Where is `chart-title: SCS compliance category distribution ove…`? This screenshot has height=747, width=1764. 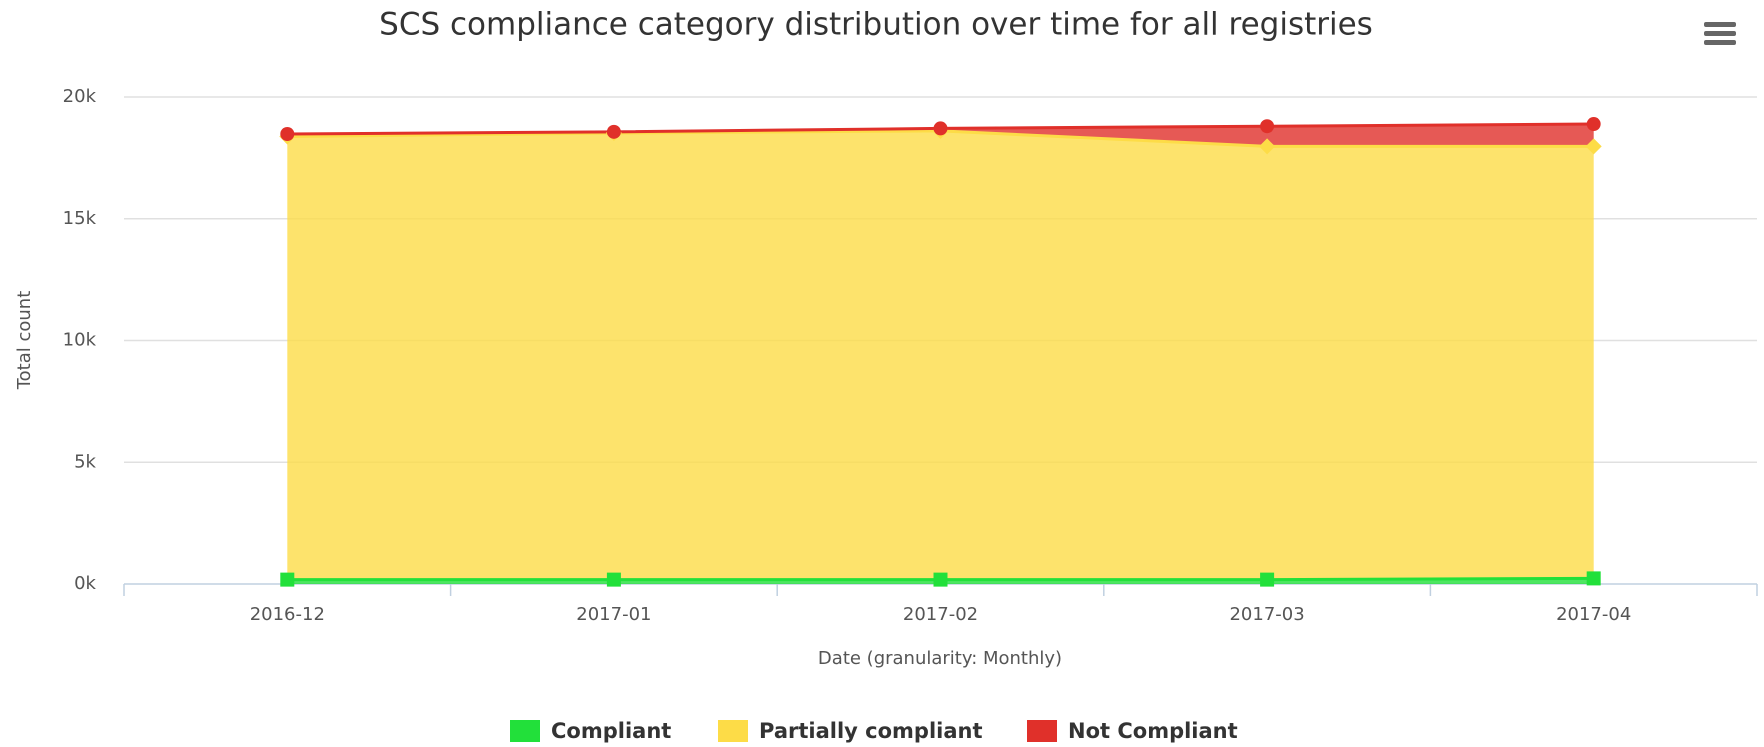
chart-title: SCS compliance category distribution ove… is located at coordinates (876, 25).